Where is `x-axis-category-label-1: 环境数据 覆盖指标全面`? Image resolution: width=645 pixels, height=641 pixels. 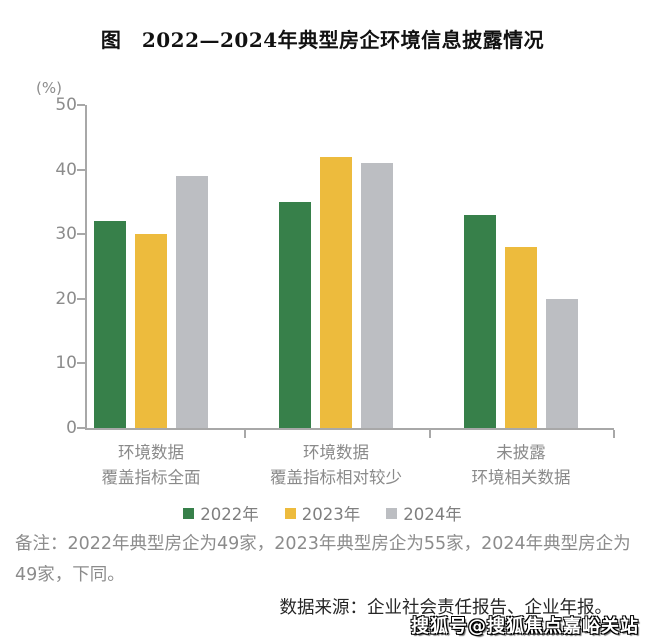
x-axis-category-label-1: 环境数据 覆盖指标全面 is located at coordinates (151, 465).